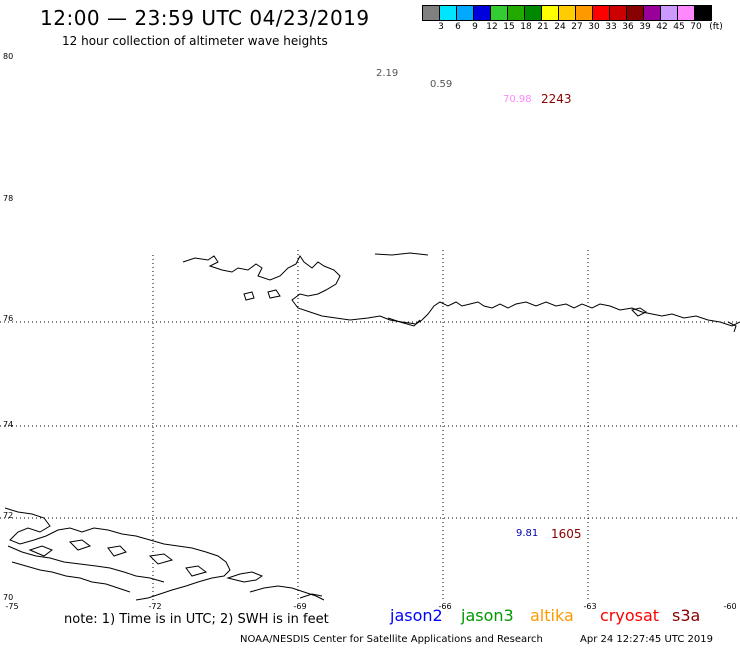  What do you see at coordinates (577, 27) in the screenshot?
I see `legend-label: 27` at bounding box center [577, 27].